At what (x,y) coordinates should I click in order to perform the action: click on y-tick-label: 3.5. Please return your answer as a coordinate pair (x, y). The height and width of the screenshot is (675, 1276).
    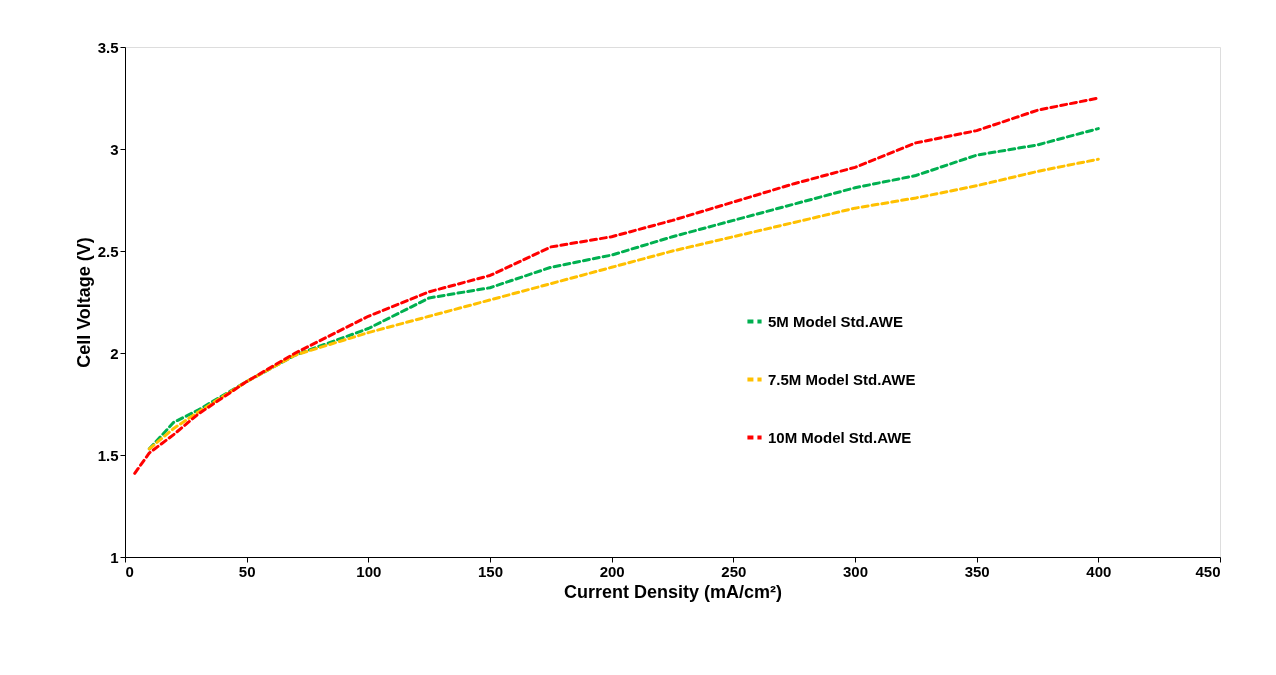
    Looking at the image, I should click on (108, 47).